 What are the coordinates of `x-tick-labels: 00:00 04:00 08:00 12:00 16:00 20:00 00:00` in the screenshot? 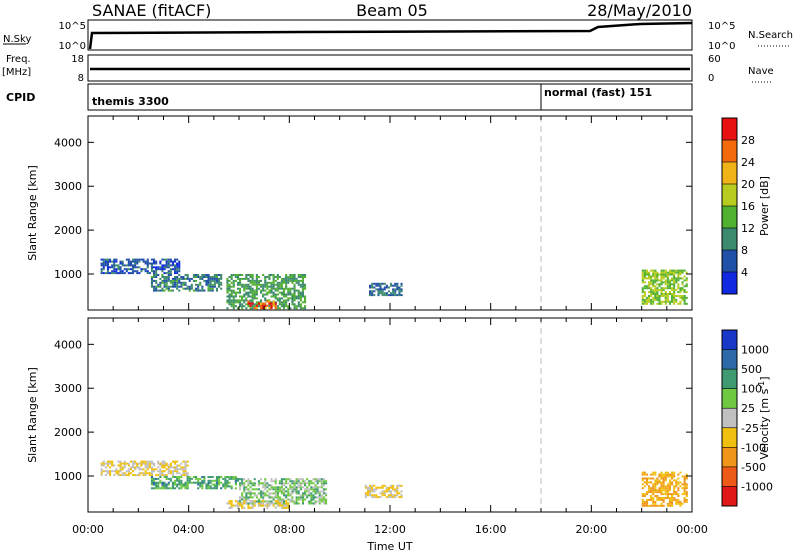 It's located at (390, 529).